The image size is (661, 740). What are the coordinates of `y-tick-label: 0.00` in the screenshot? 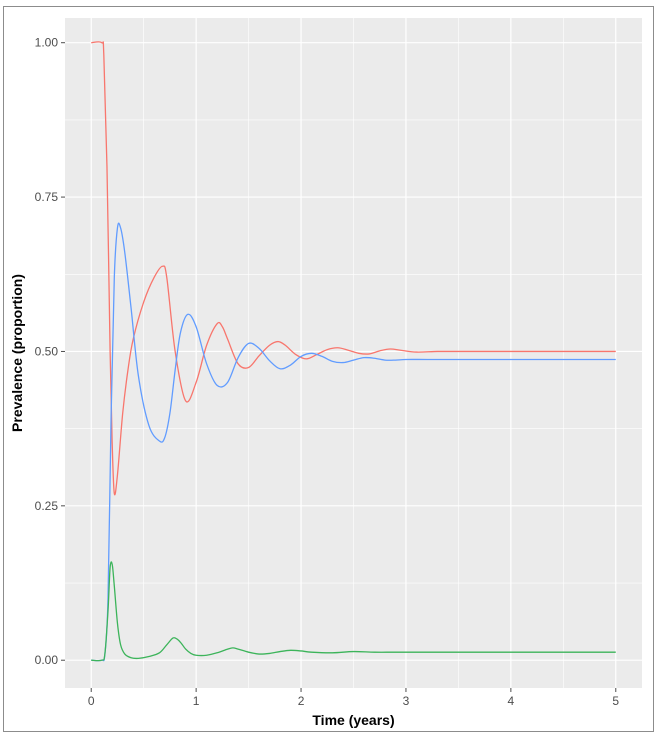 It's located at (47, 660).